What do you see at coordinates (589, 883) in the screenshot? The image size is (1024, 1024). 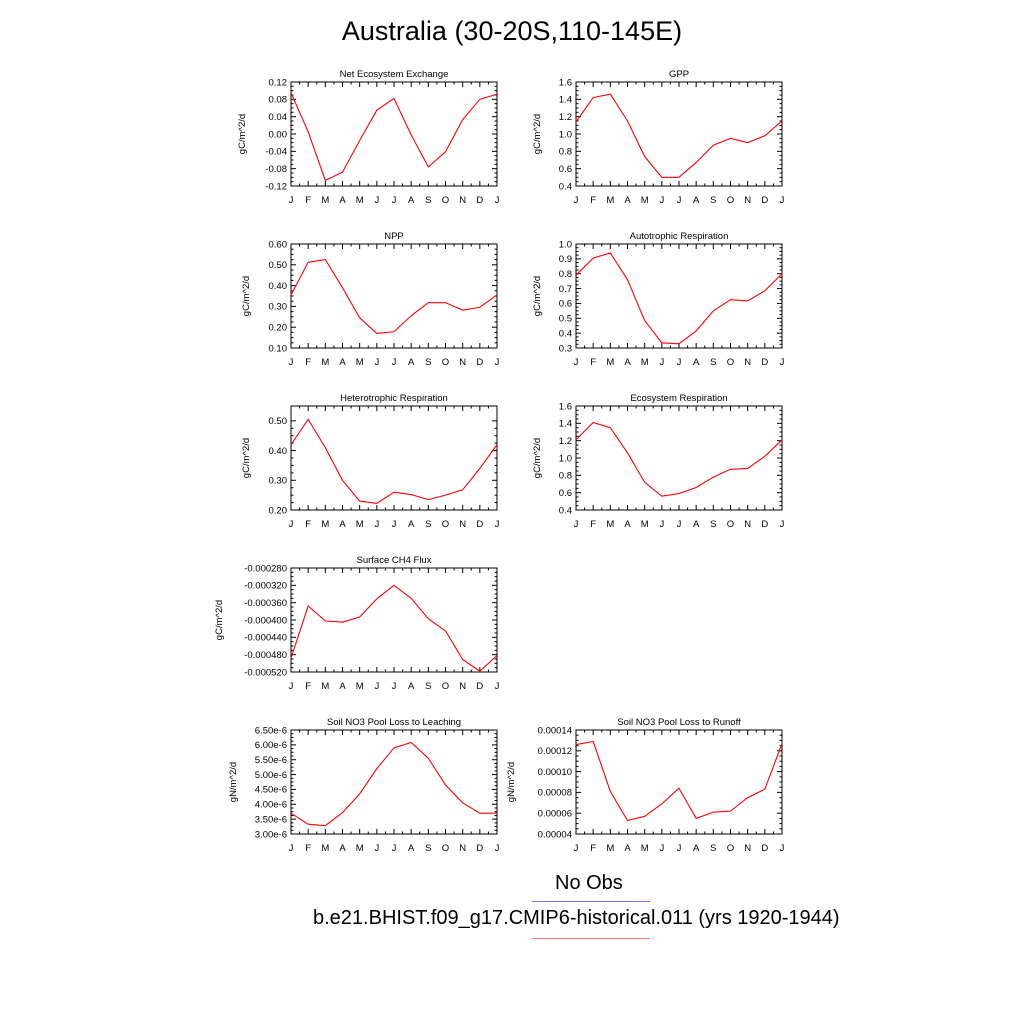 I see `legend-obs-label: No Obs` at bounding box center [589, 883].